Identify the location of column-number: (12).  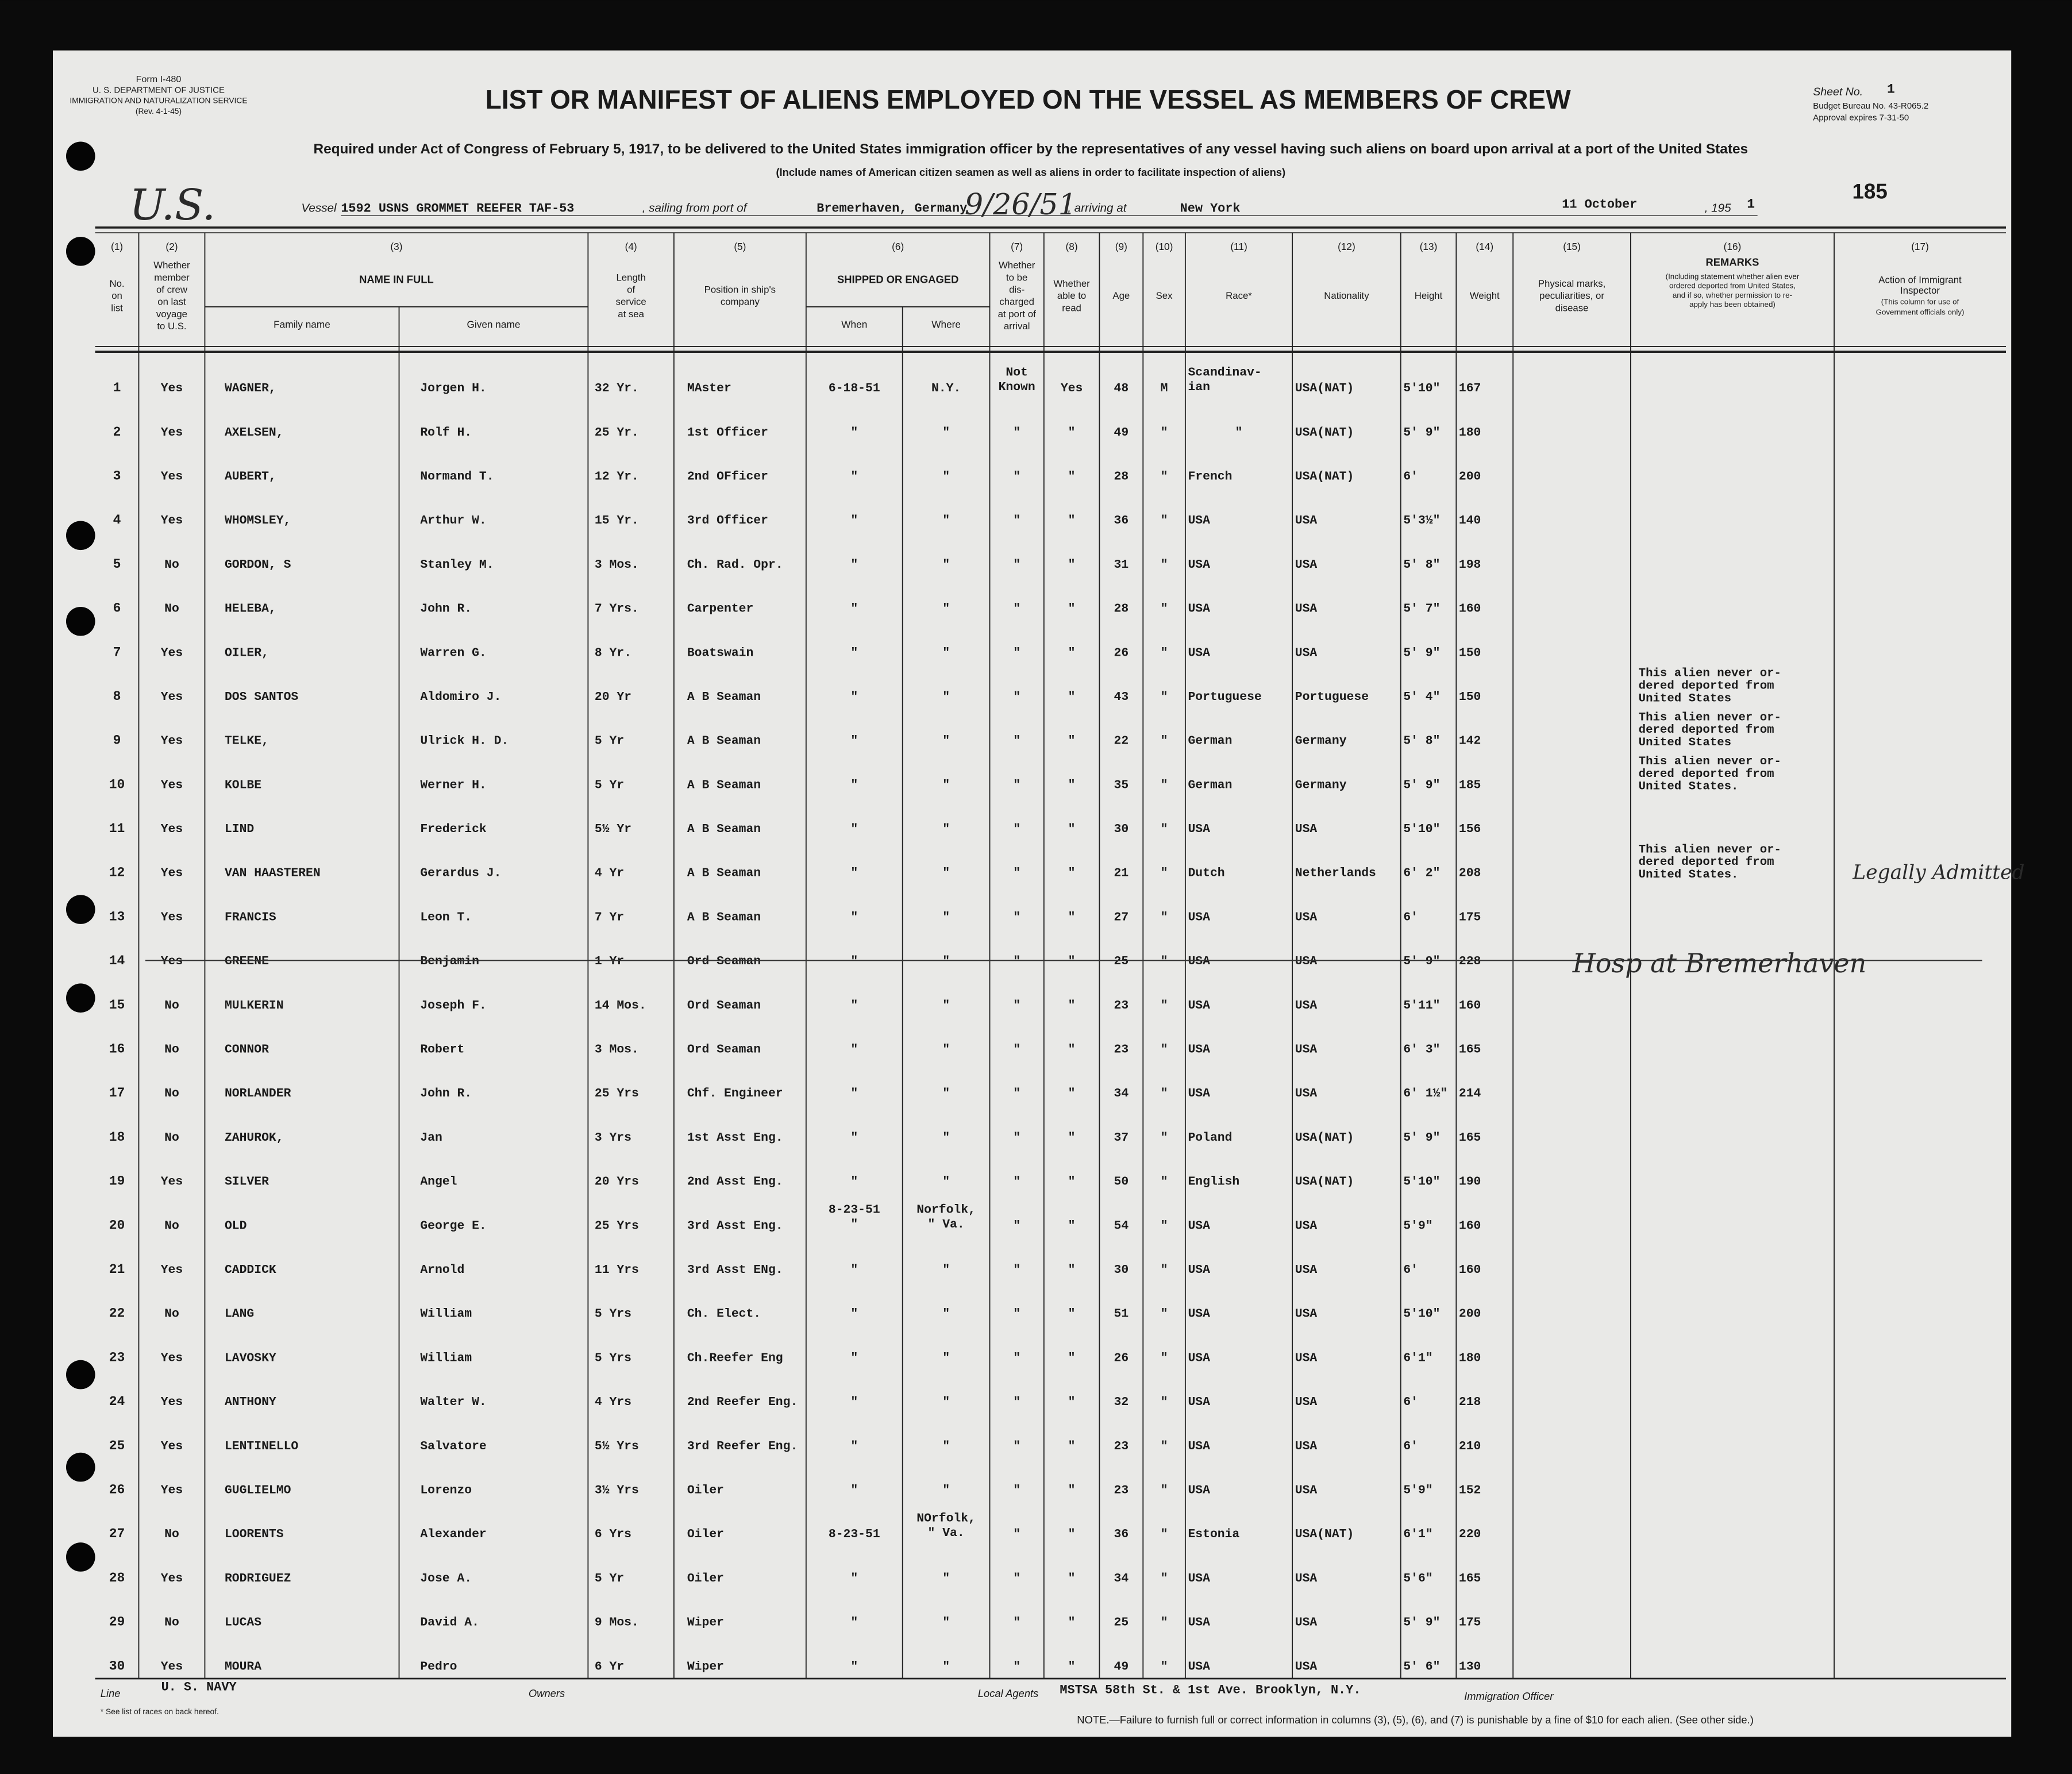
(1346, 247).